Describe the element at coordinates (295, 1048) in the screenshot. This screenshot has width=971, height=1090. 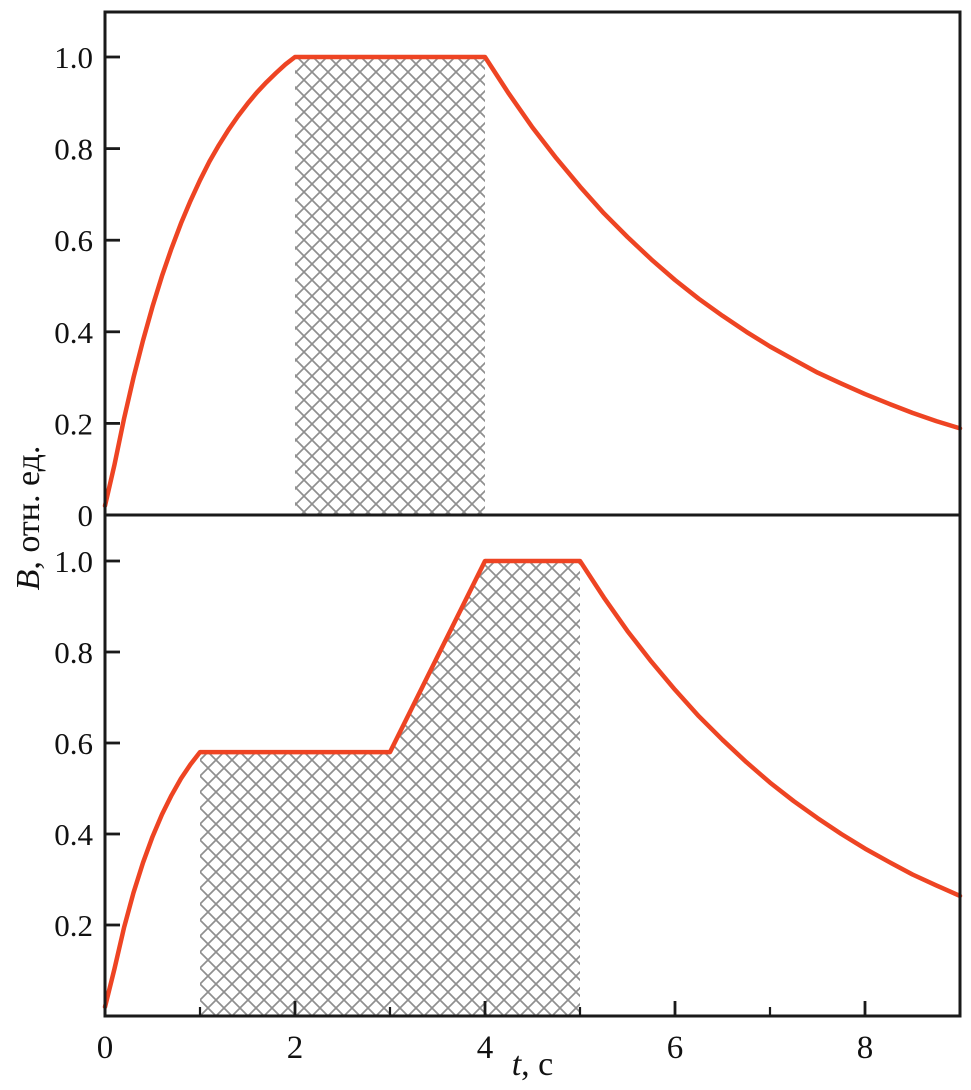
I see `x-tick-label: 2` at that location.